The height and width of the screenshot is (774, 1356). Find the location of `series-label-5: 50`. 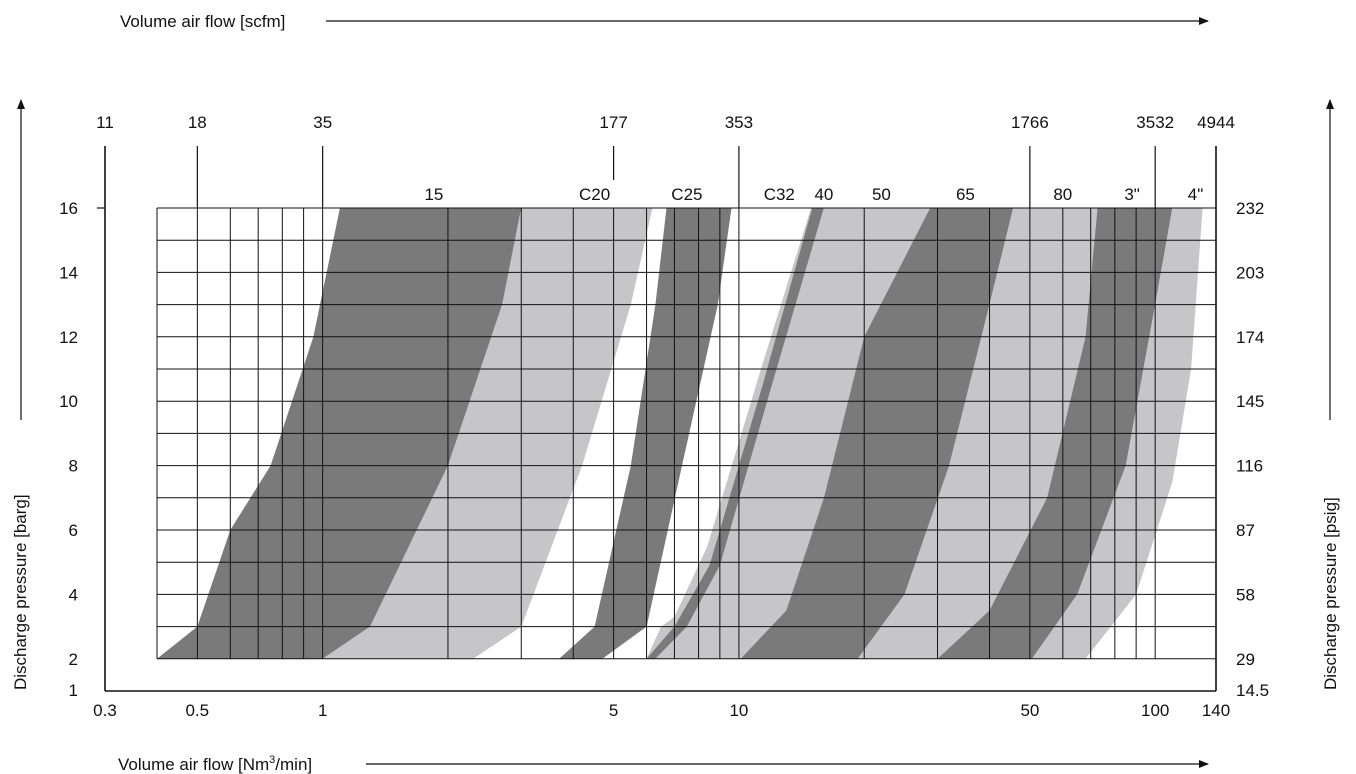

series-label-5: 50 is located at coordinates (881, 194).